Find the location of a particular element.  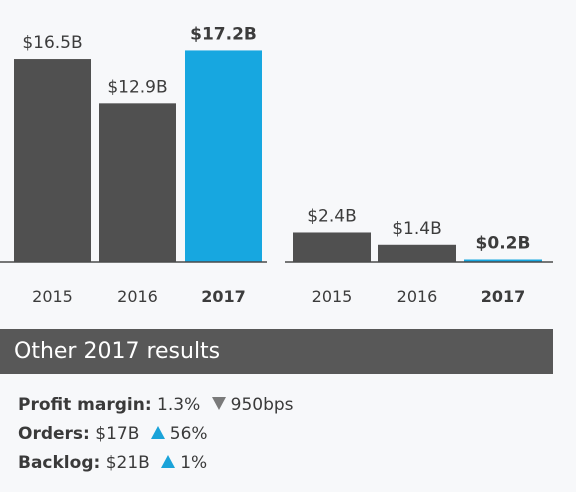

data-label-2016: $1.4B is located at coordinates (417, 229).